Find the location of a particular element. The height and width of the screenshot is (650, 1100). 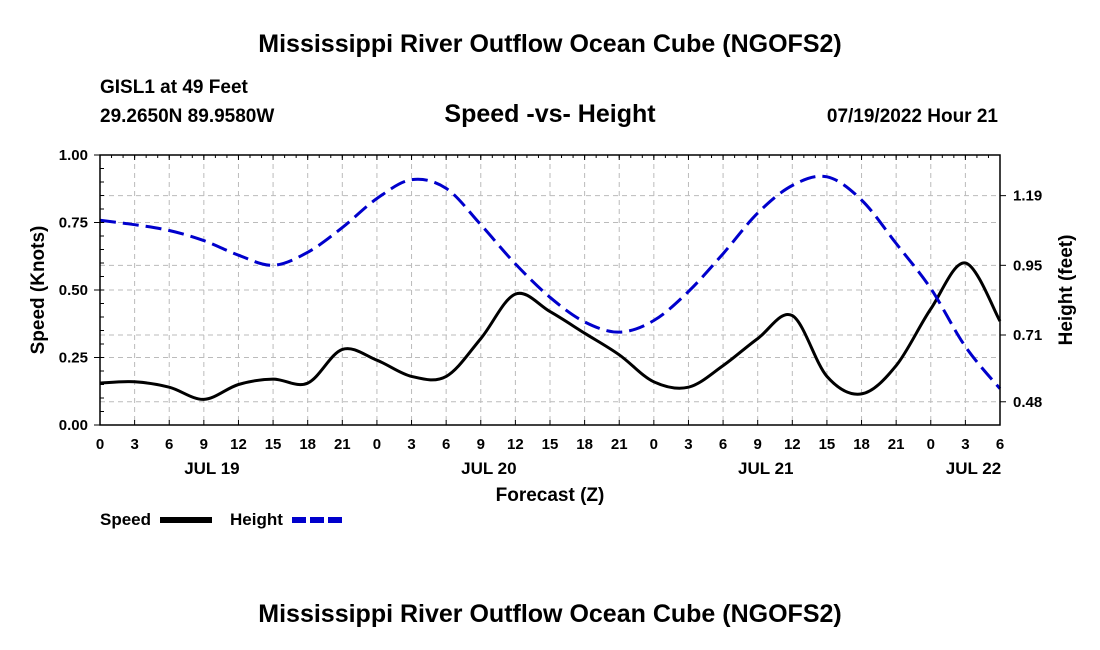

legend-height-label: Height is located at coordinates (256, 519).